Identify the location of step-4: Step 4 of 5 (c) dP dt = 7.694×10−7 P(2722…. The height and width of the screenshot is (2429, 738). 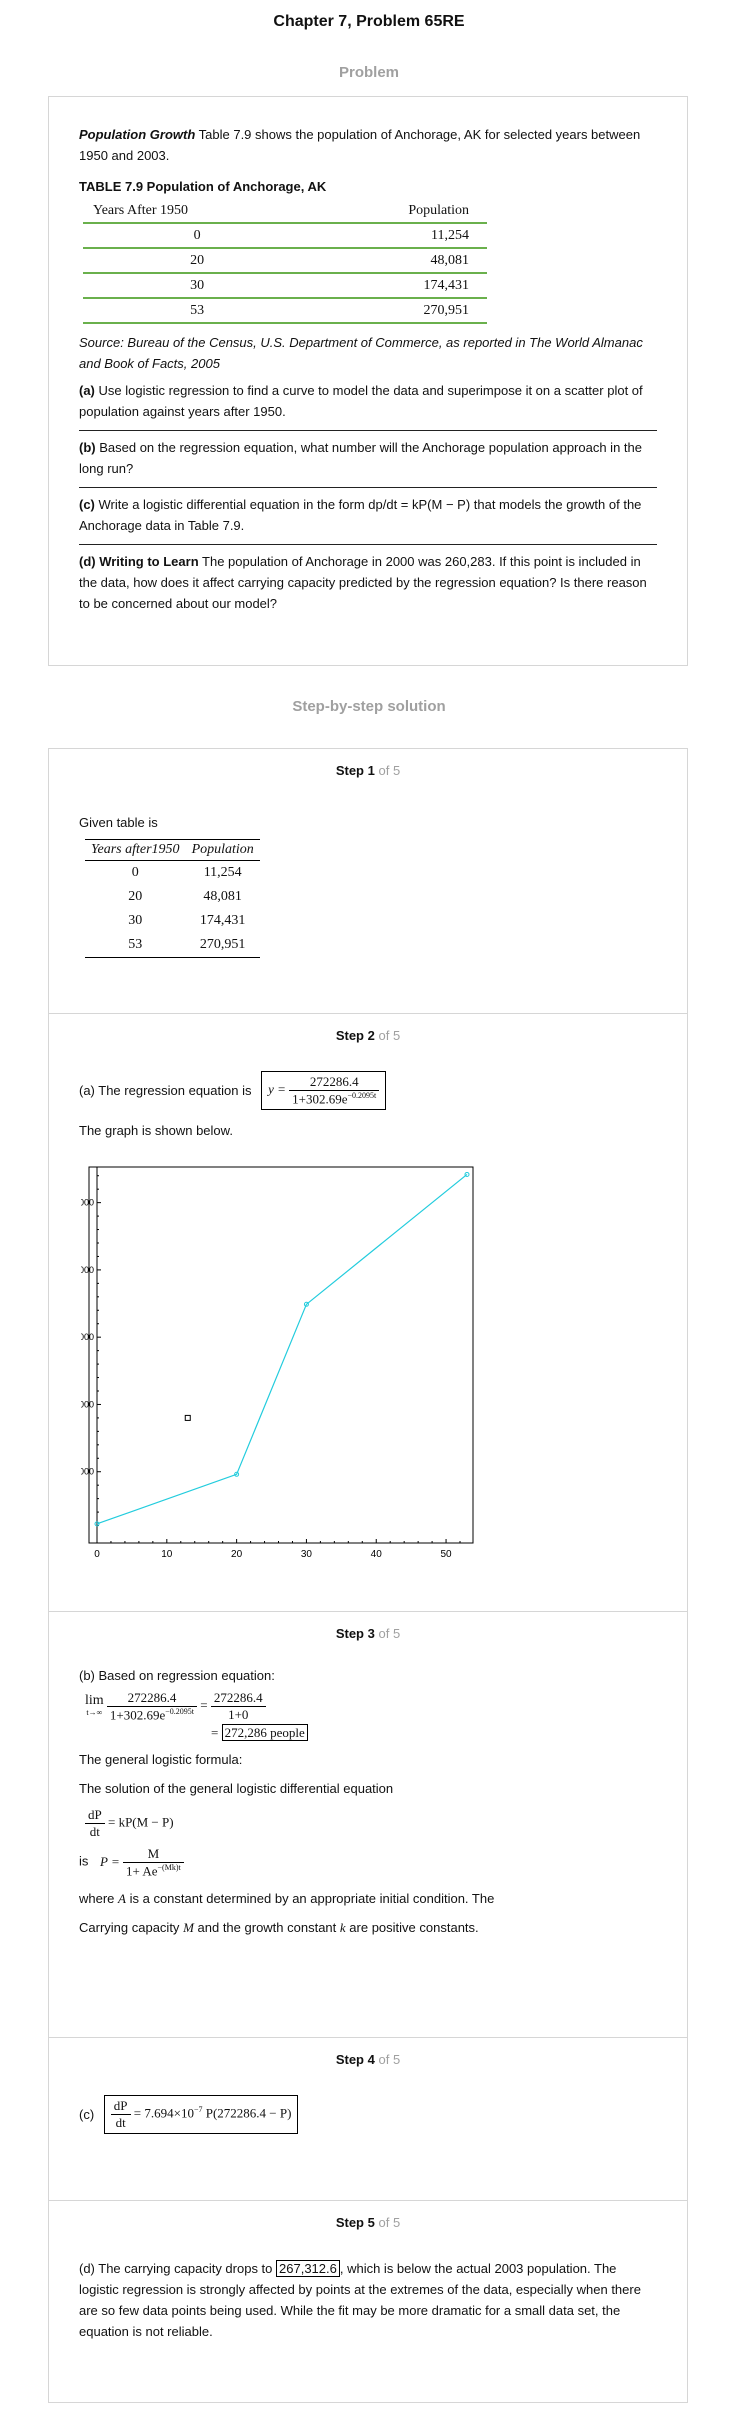
(368, 2119).